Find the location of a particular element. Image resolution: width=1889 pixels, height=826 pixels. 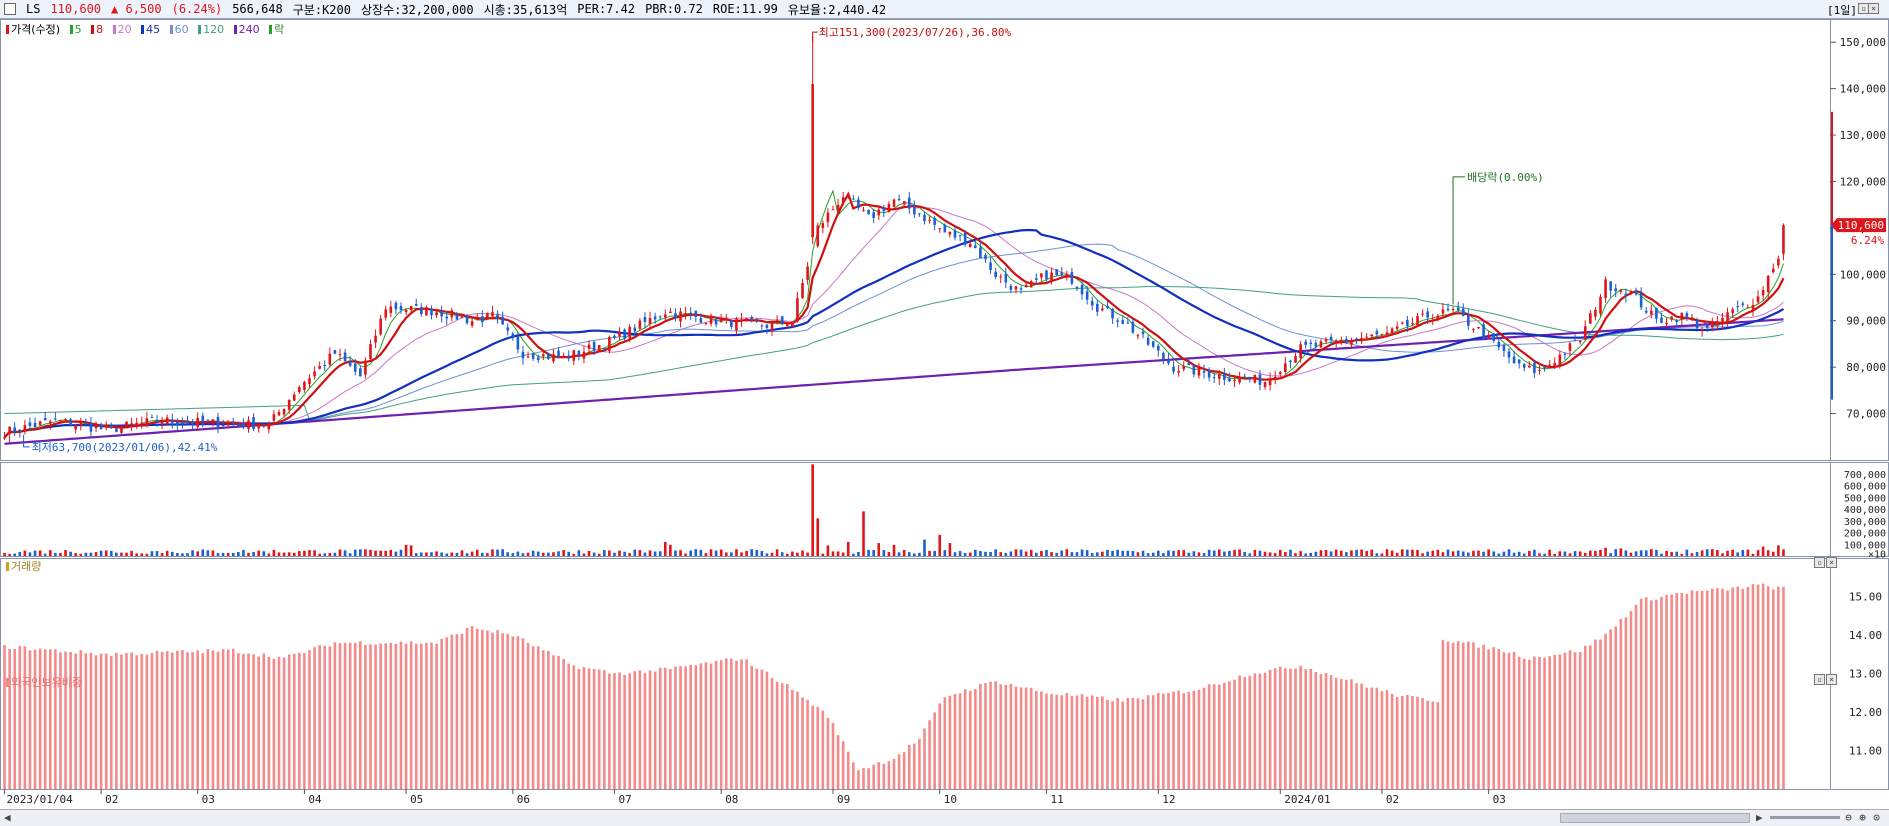

price-change: ▲ 6,500 is located at coordinates (136, 9).